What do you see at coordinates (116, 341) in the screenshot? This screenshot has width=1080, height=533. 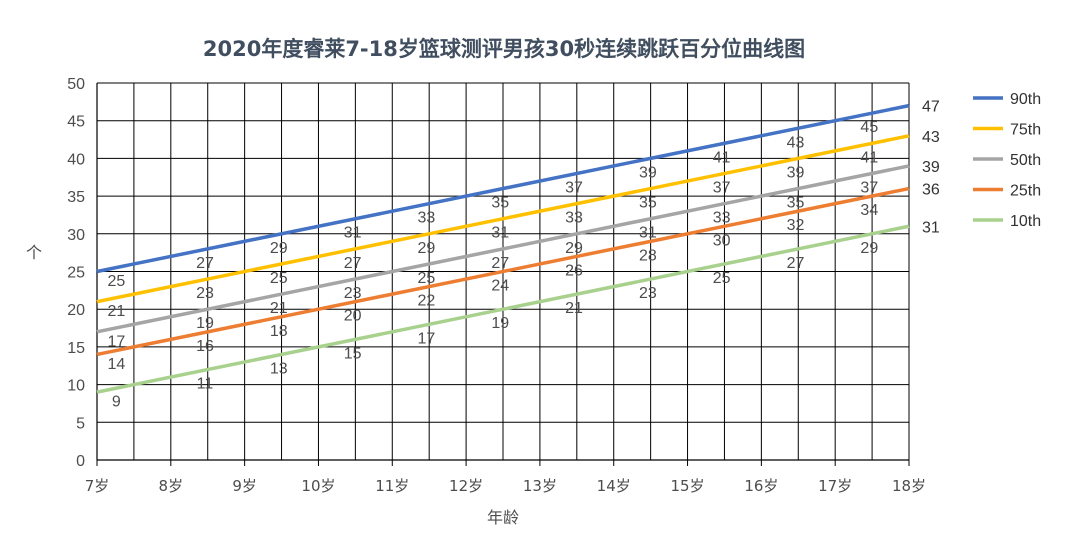 I see `data-label-50th: 17` at bounding box center [116, 341].